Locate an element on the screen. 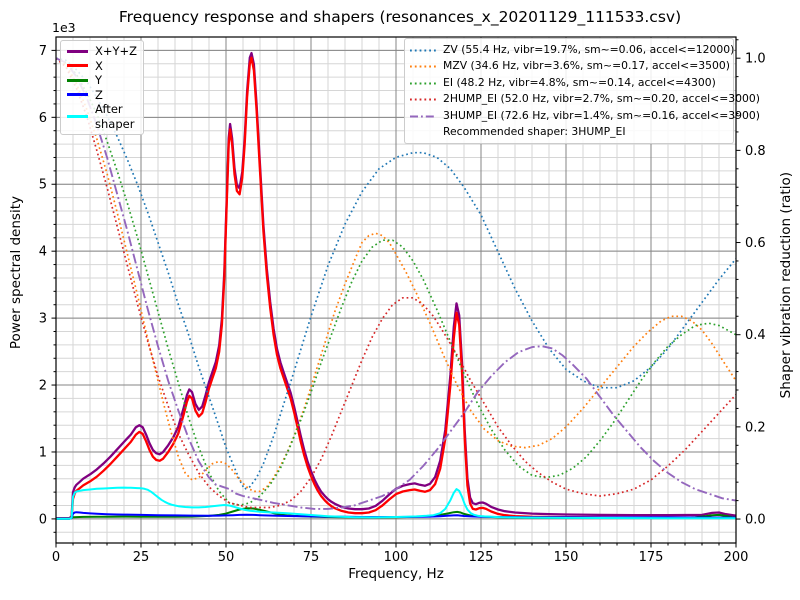  axis-offset-text: 1e3 is located at coordinates (64, 27).